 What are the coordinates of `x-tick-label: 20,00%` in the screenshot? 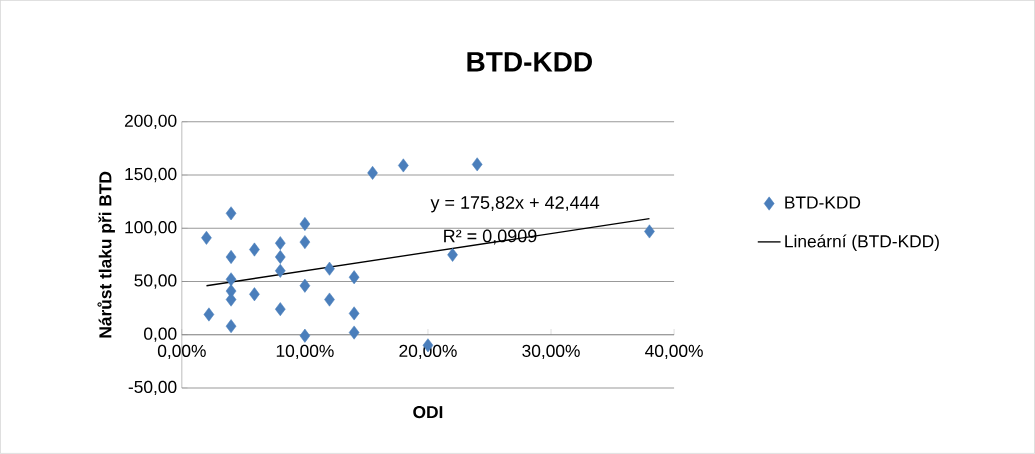 It's located at (428, 352).